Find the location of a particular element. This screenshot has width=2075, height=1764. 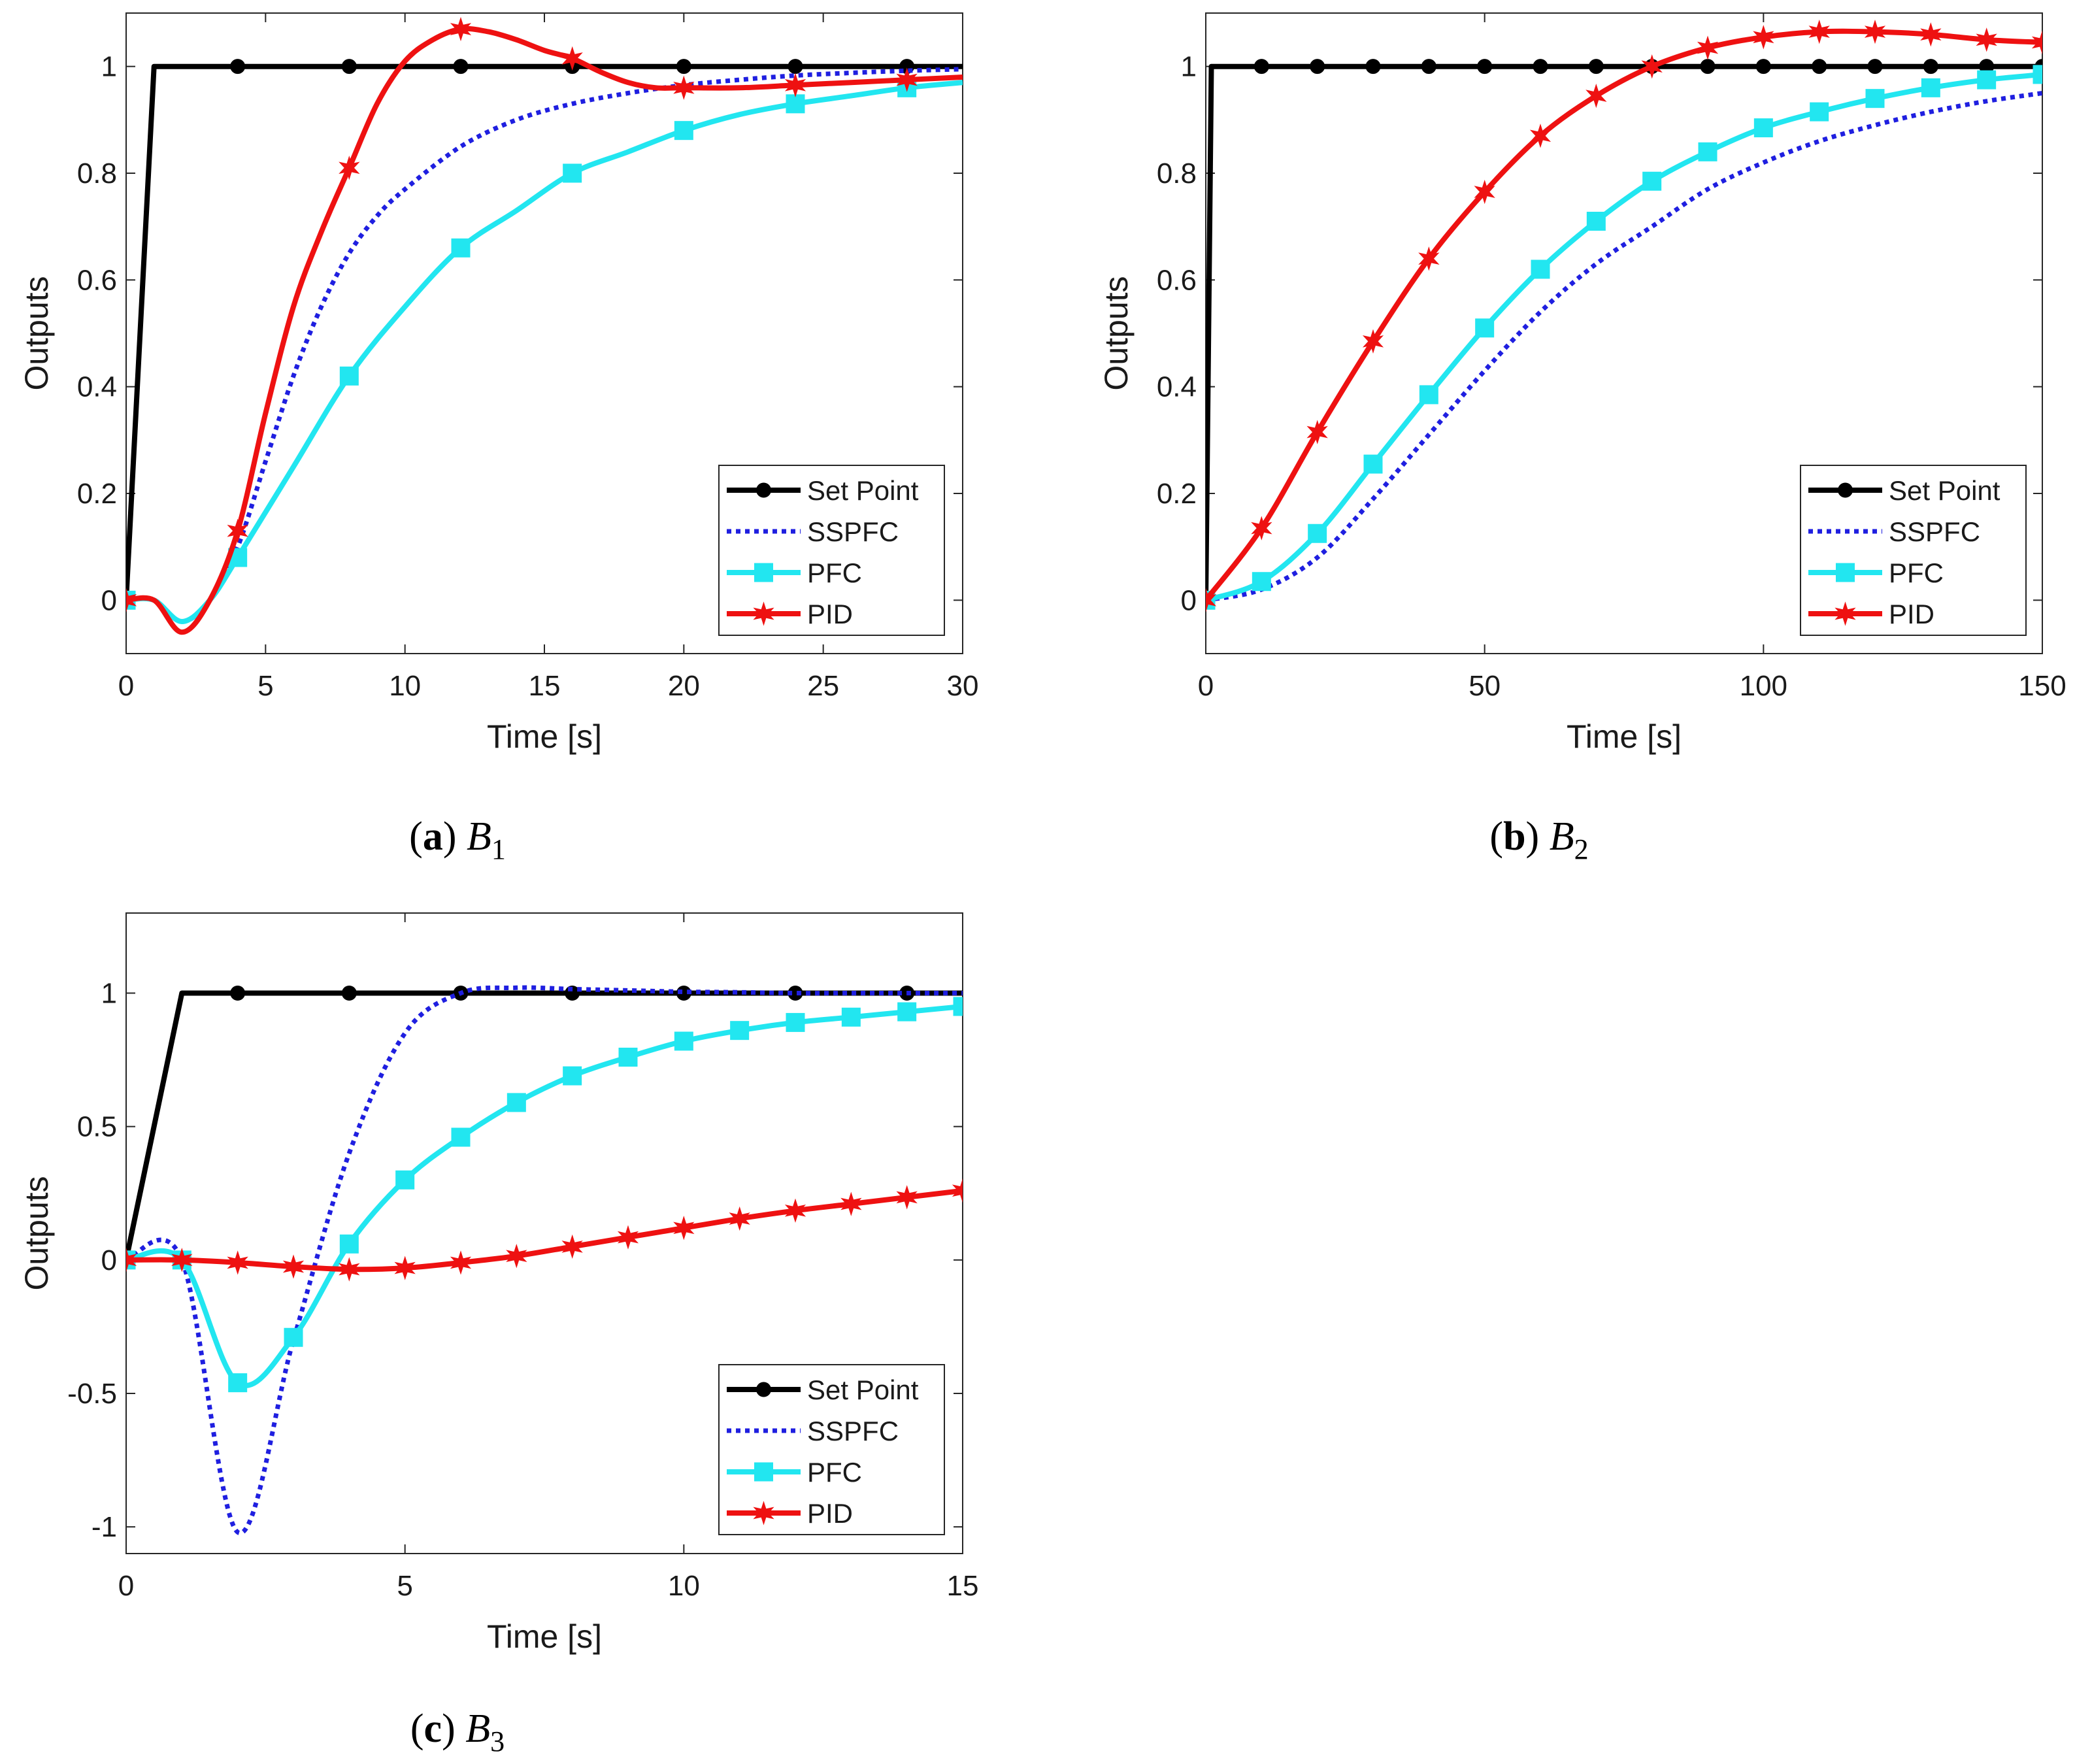

panel-caption: (b) B2 is located at coordinates (1538, 839).